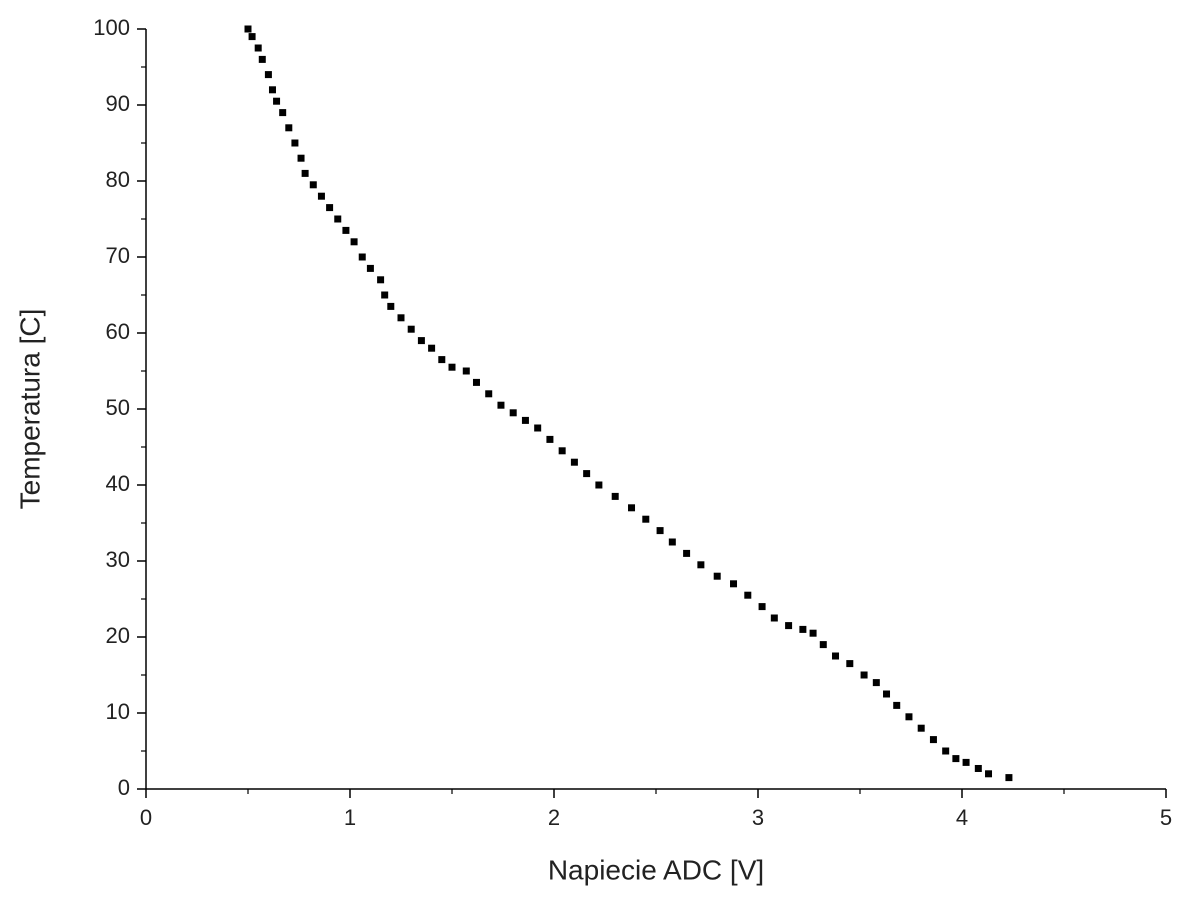 Image resolution: width=1180 pixels, height=910 pixels. I want to click on y-tick-label: 30, so click(118, 559).